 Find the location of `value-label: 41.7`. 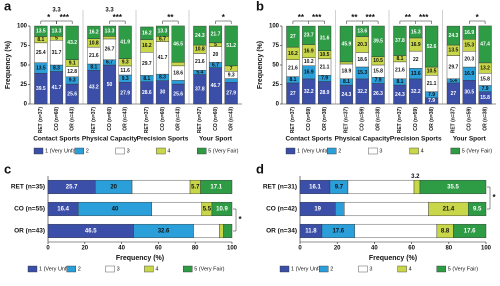

value-label: 41.7 is located at coordinates (57, 88).